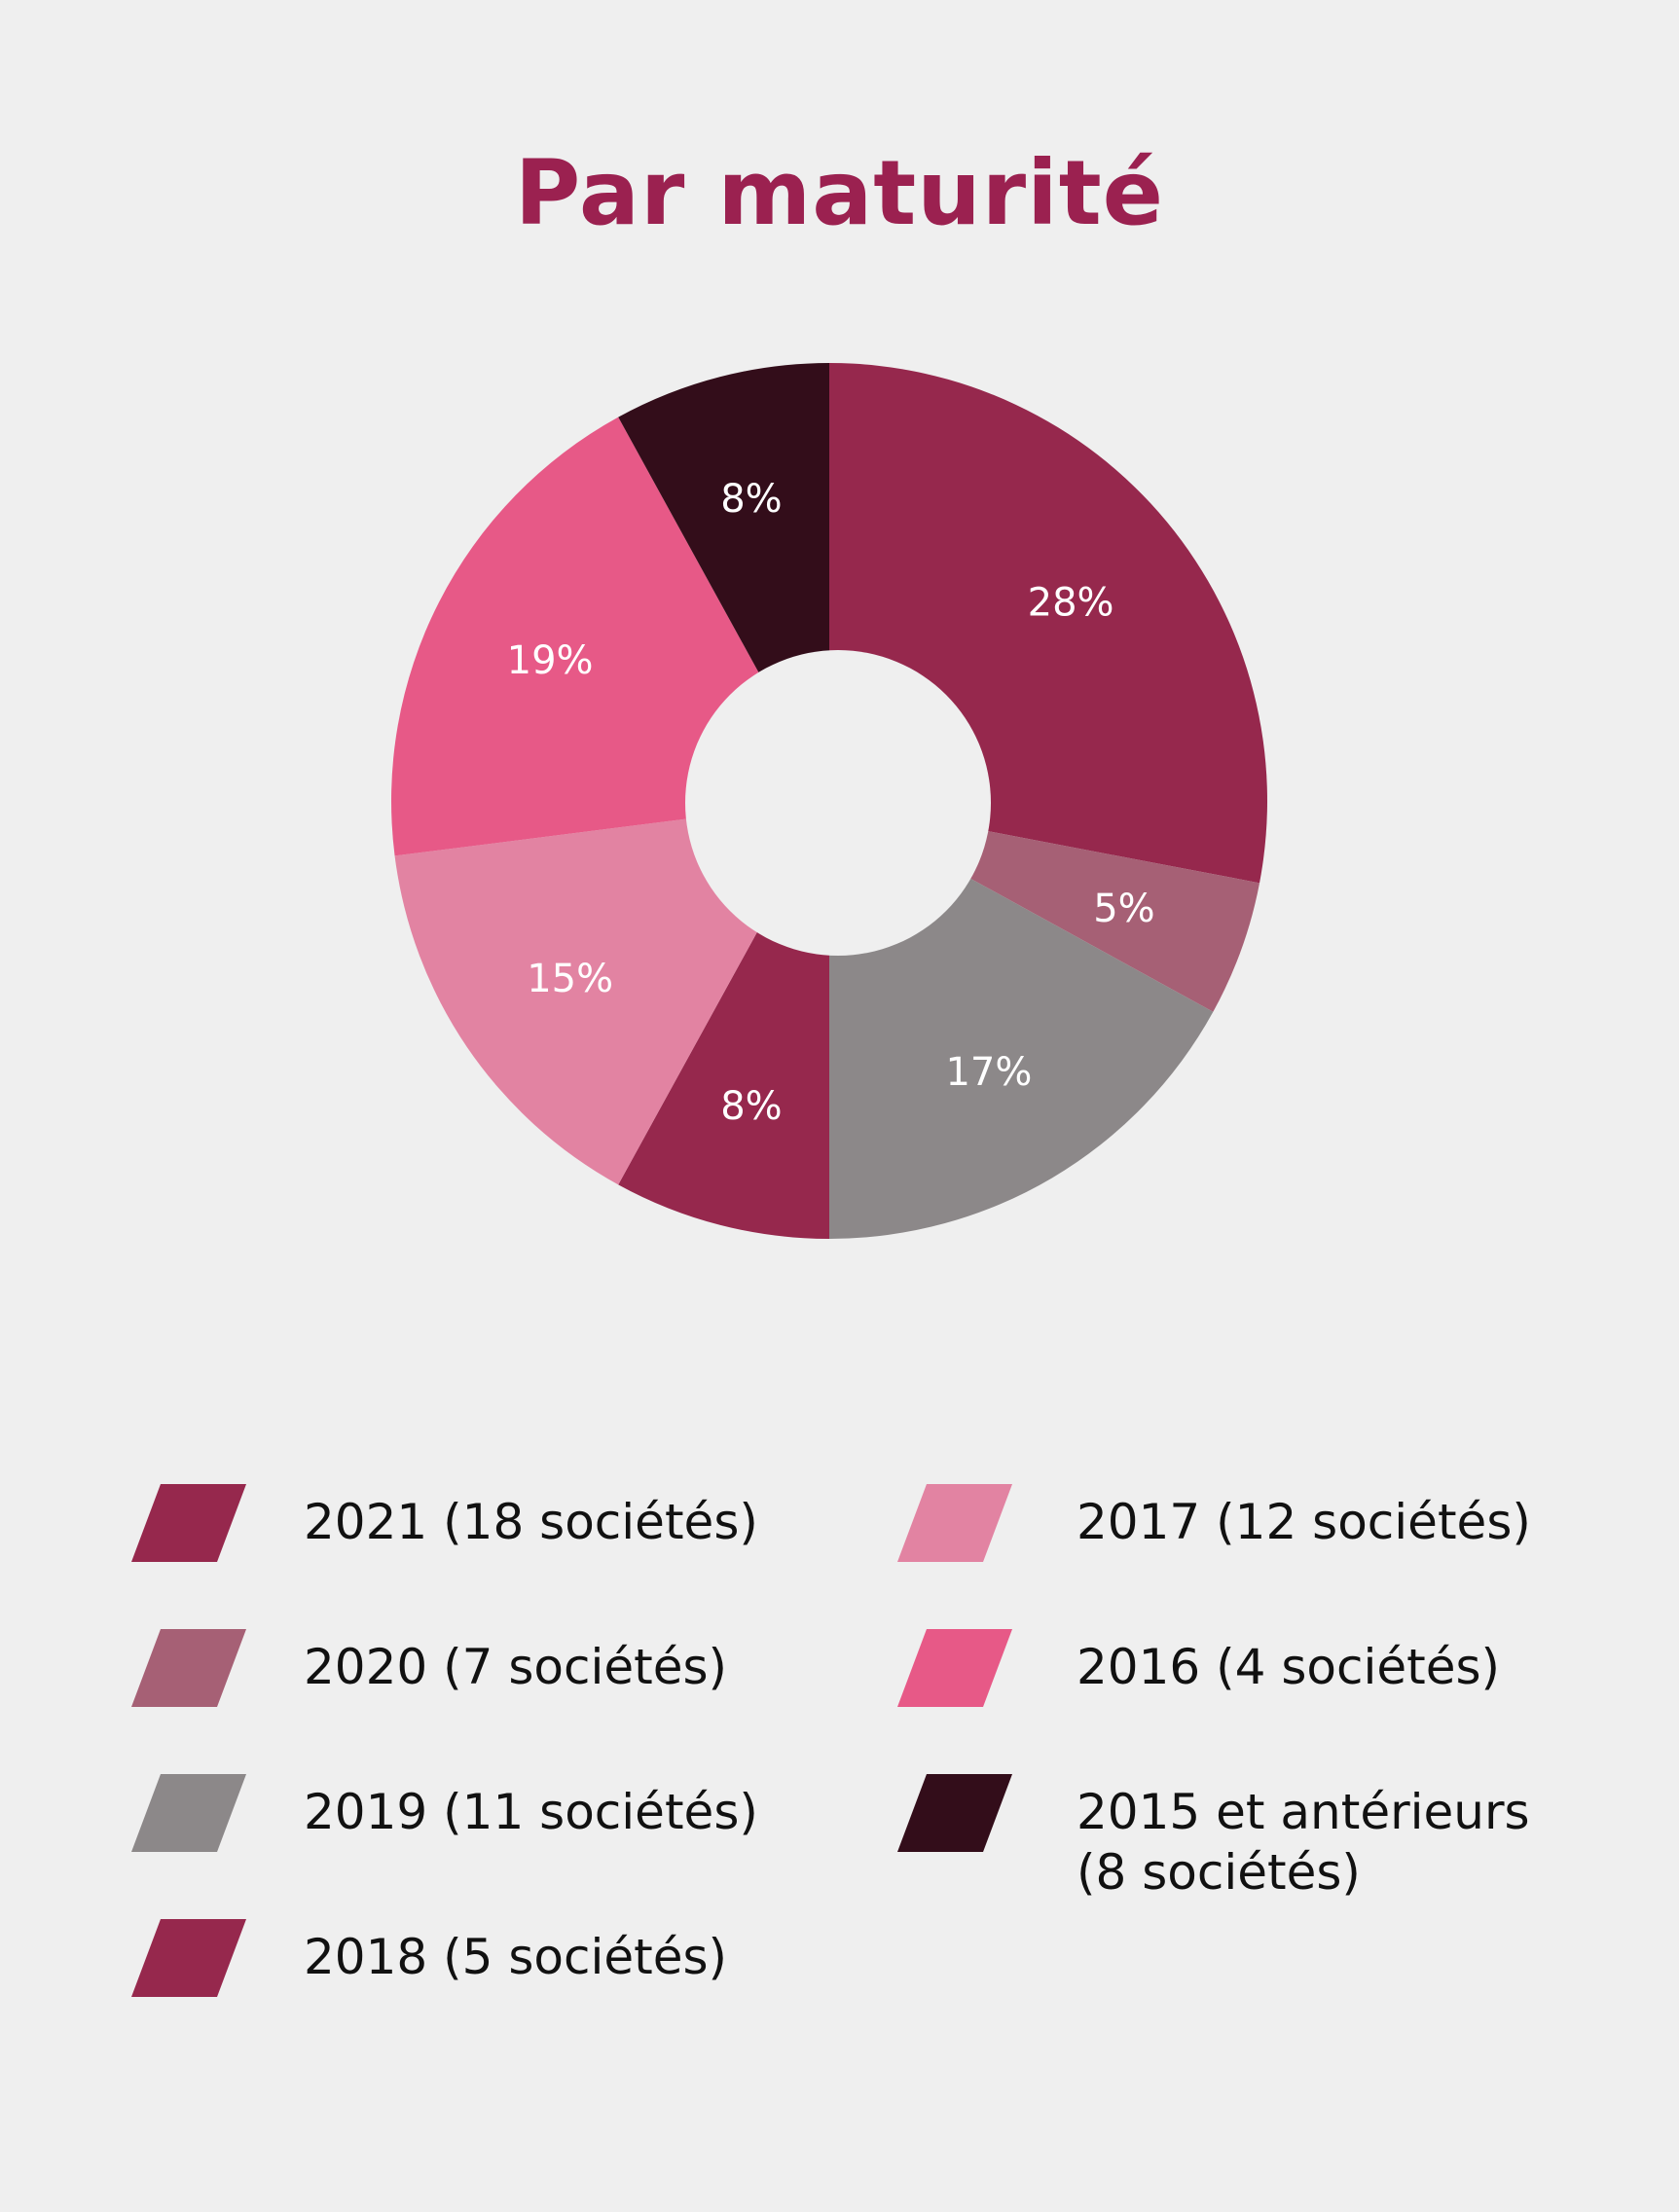  What do you see at coordinates (1289, 1667) in the screenshot?
I see `legend-label-5: 2016 (4 sociétés)` at bounding box center [1289, 1667].